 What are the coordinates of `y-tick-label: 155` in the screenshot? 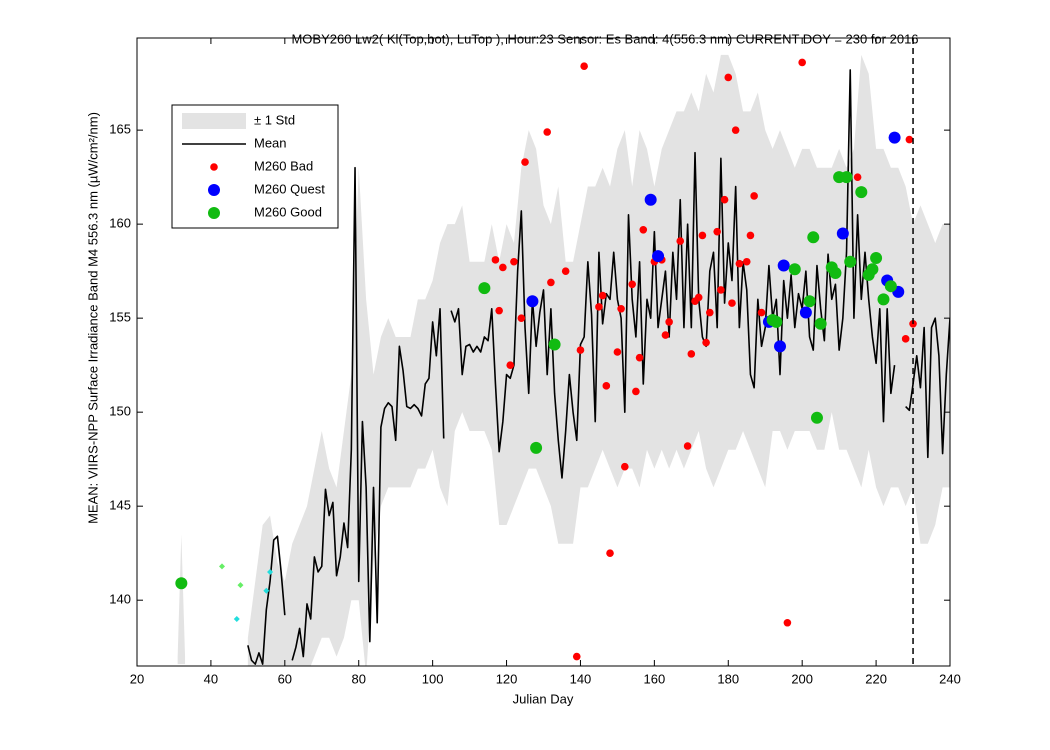 It's located at (120, 317).